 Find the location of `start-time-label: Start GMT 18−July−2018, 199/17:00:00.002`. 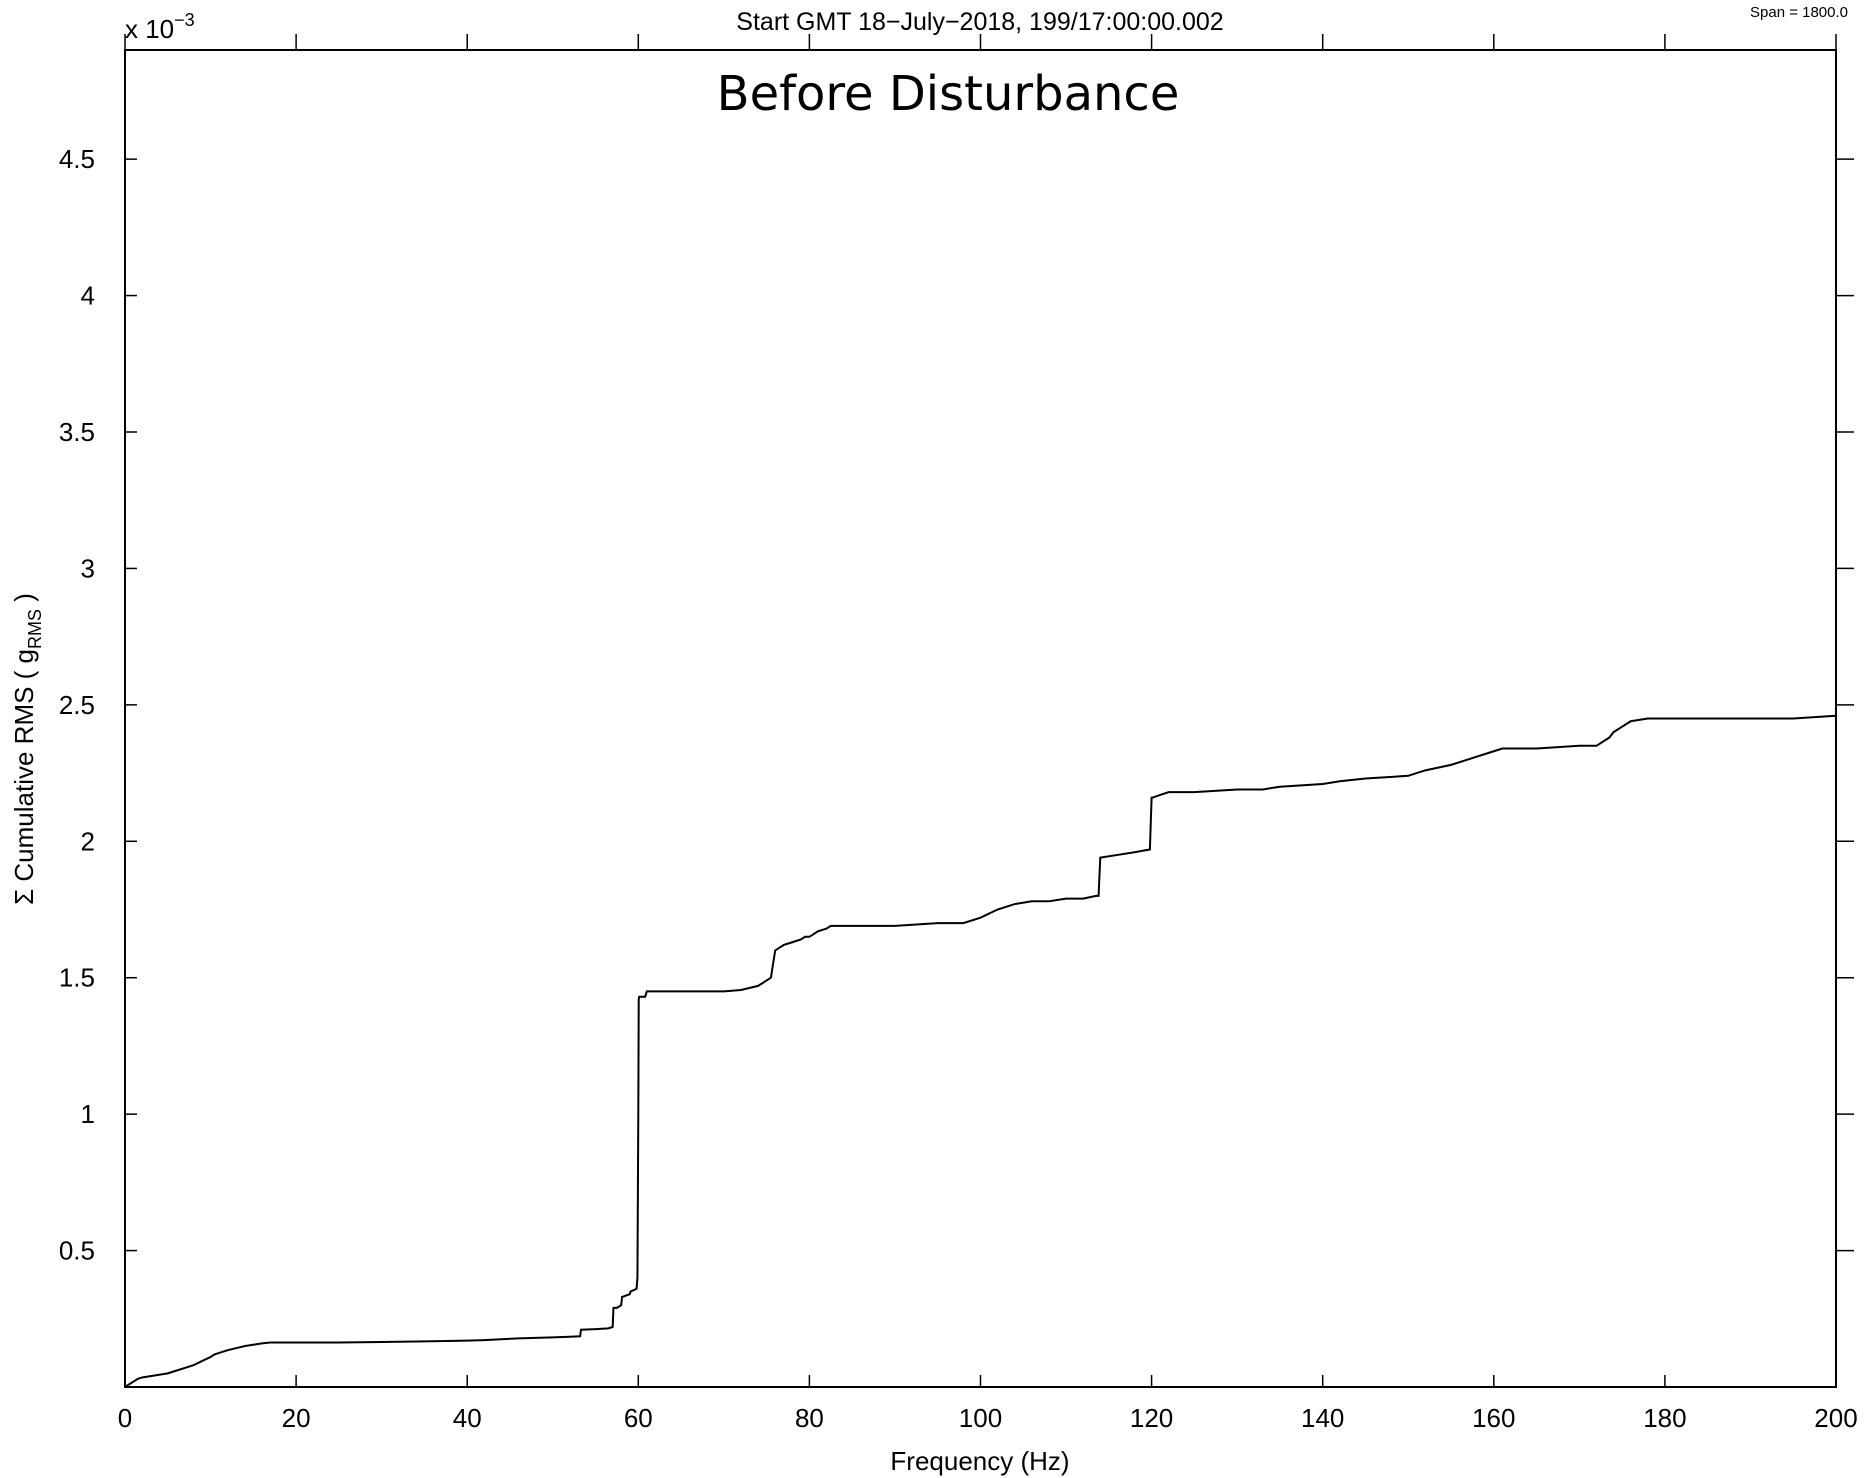

start-time-label: Start GMT 18−July−2018, 199/17:00:00.002 is located at coordinates (979, 22).